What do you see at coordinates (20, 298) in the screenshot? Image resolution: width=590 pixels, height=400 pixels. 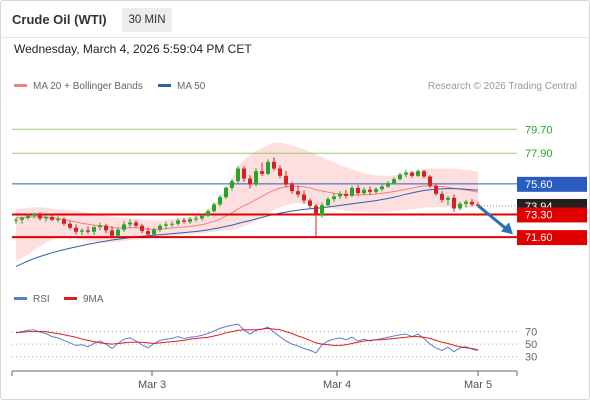 I see `legend-rsi-swatch` at bounding box center [20, 298].